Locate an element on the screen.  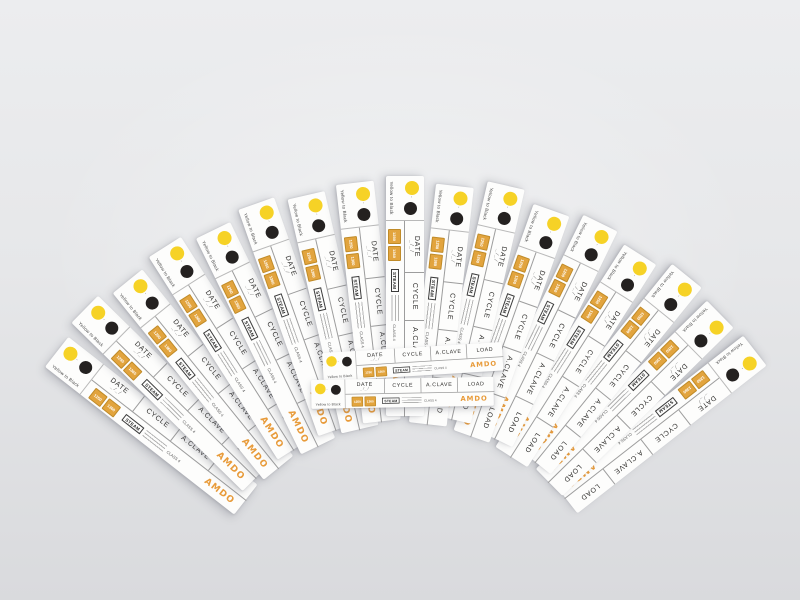
field-aclave: A.CLAVE is located at coordinates (439, 385).